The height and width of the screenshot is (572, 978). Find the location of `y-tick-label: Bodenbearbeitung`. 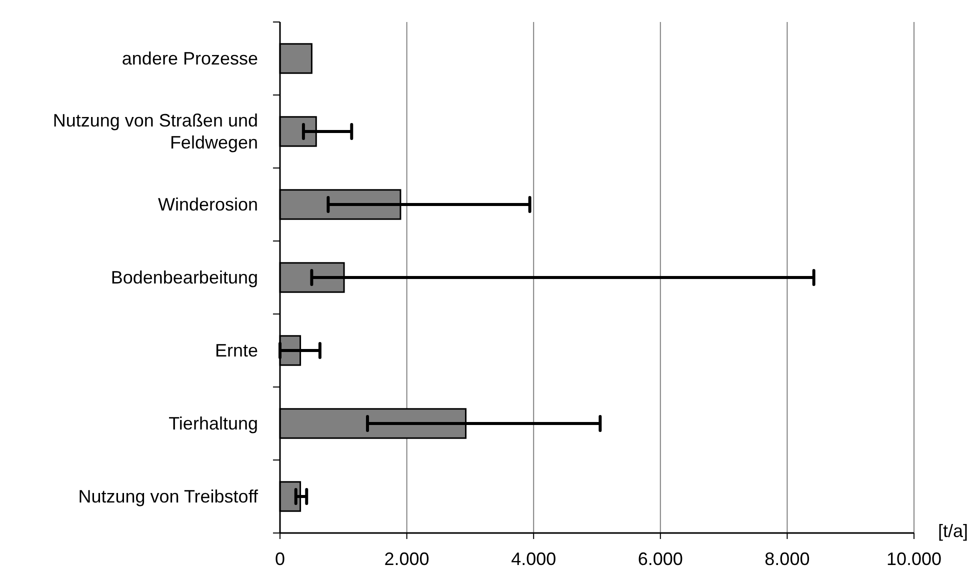

y-tick-label: Bodenbearbeitung is located at coordinates (184, 278).